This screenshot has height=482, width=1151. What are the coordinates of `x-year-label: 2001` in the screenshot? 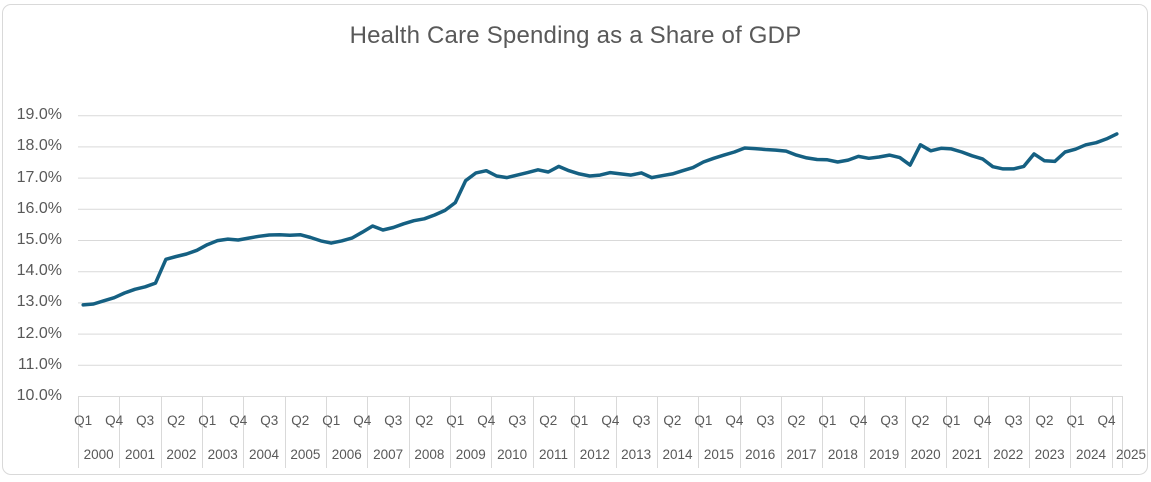 It's located at (140, 454).